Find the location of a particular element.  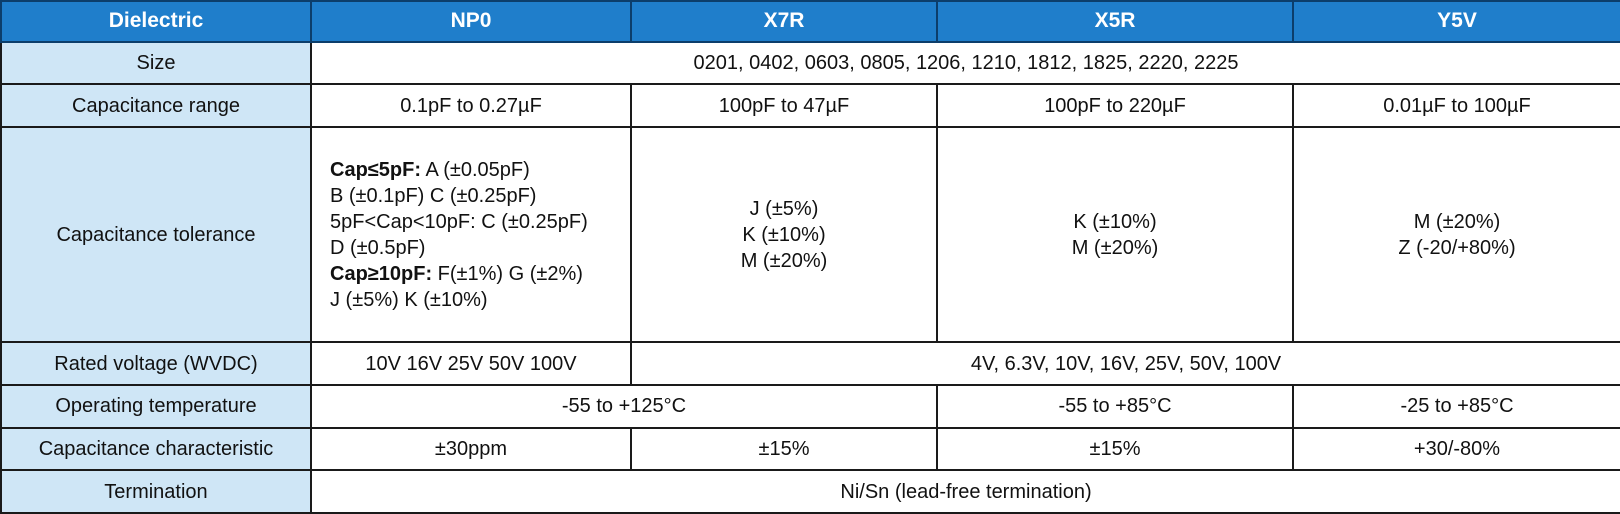

np0-tol-line-1: Cap≤5pF: A (±0.05pF) is located at coordinates (476, 170).